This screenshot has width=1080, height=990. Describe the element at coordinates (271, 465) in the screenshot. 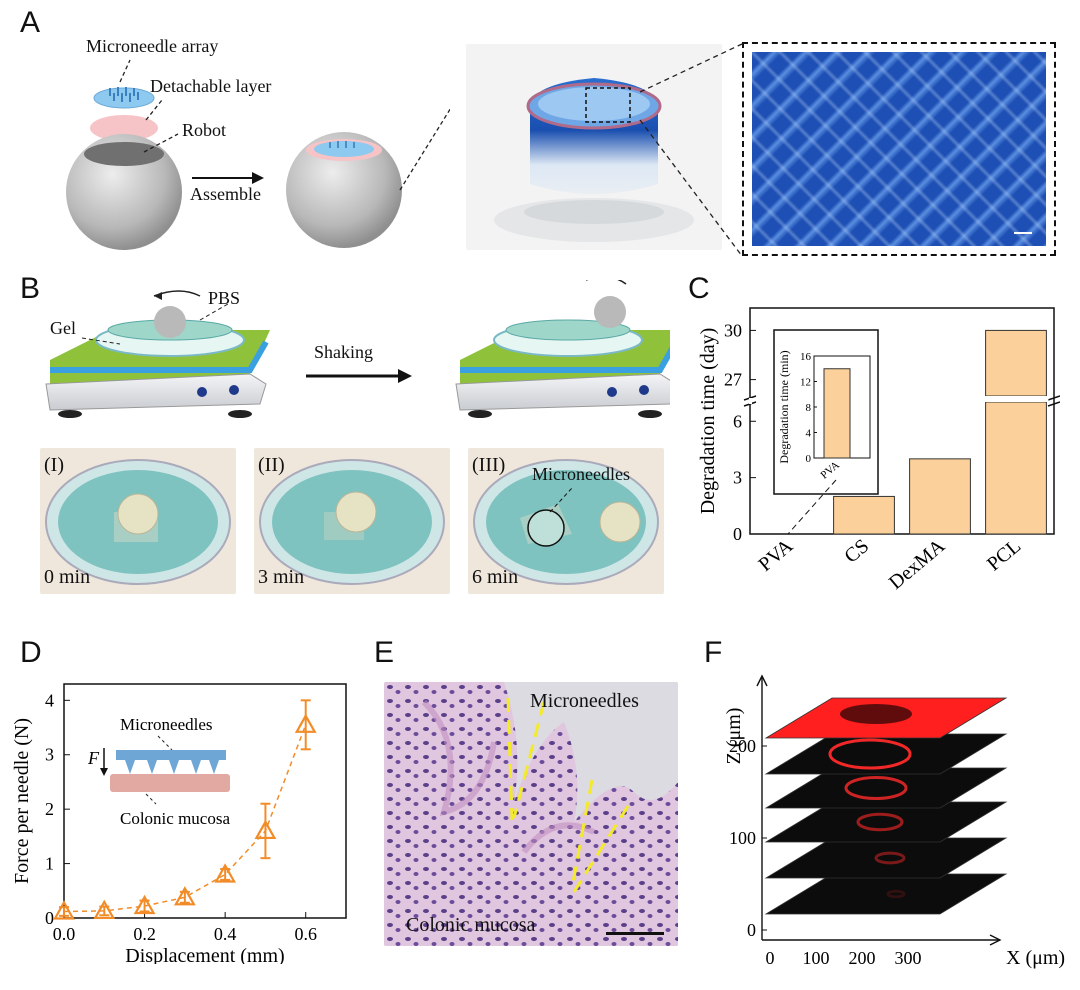

I see `photo-tag-ii: (II)` at that location.